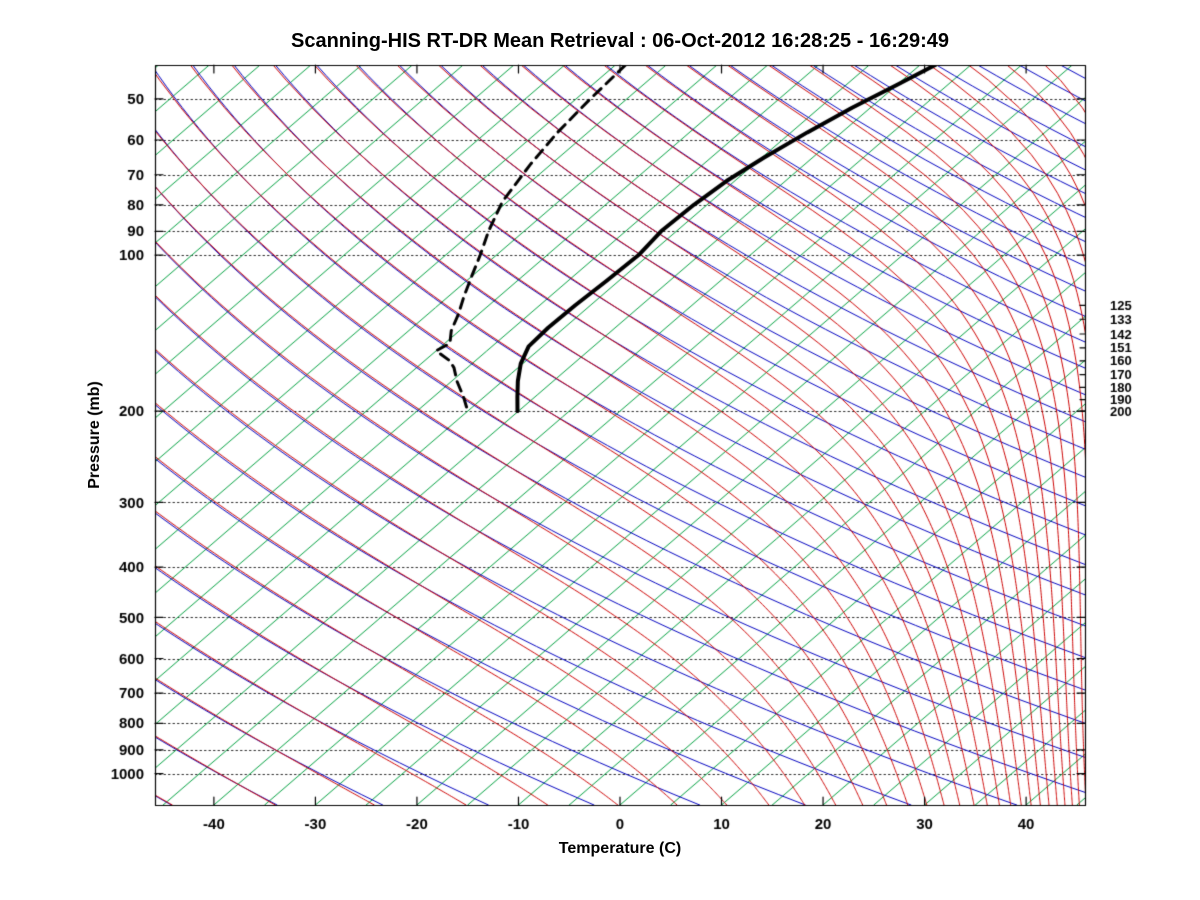  What do you see at coordinates (94, 435) in the screenshot?
I see `y-axis-label: Pressure (mb)` at bounding box center [94, 435].